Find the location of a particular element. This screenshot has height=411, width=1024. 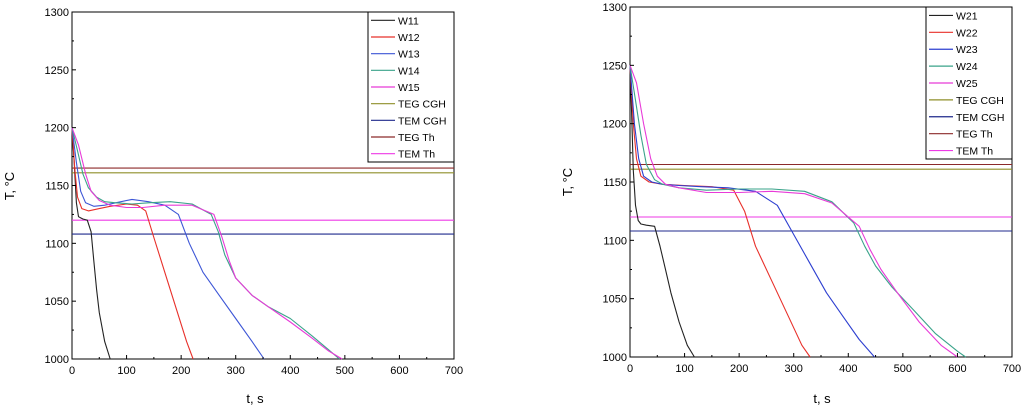

series-line-w13 is located at coordinates (168, 243).